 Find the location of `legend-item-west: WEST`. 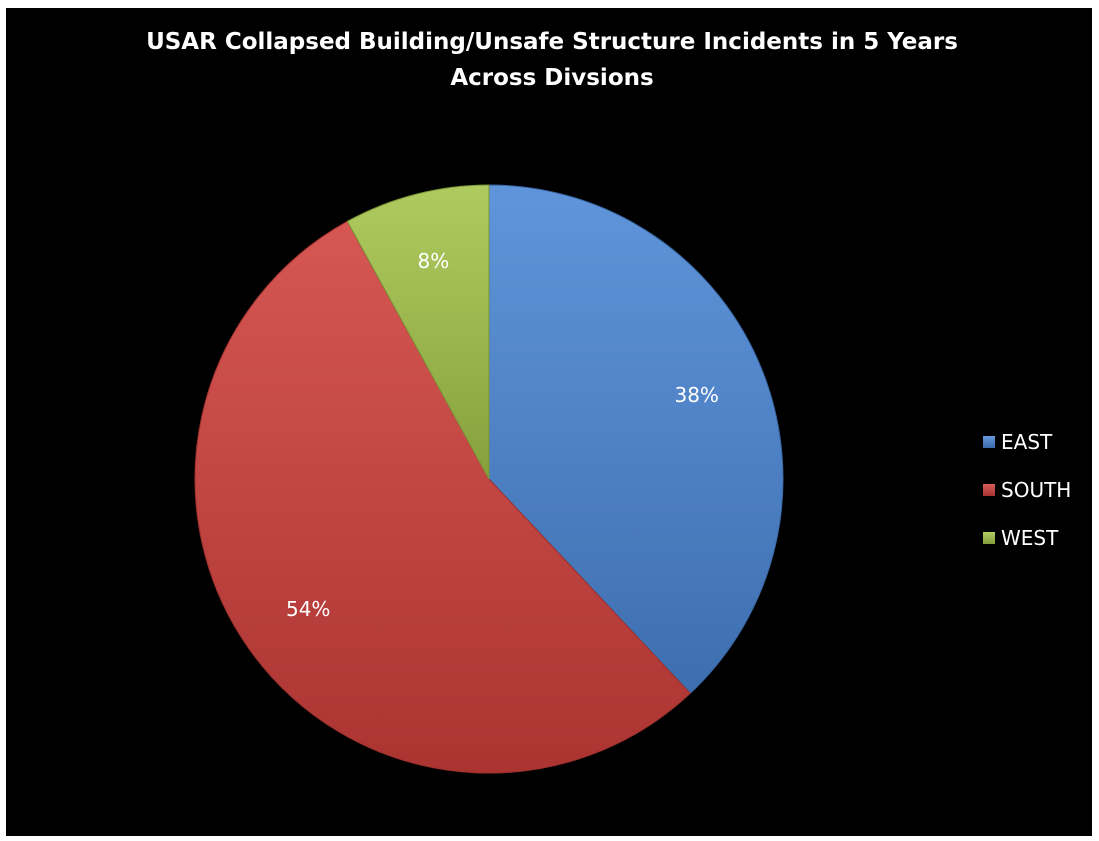

legend-item-west: WEST is located at coordinates (1027, 538).